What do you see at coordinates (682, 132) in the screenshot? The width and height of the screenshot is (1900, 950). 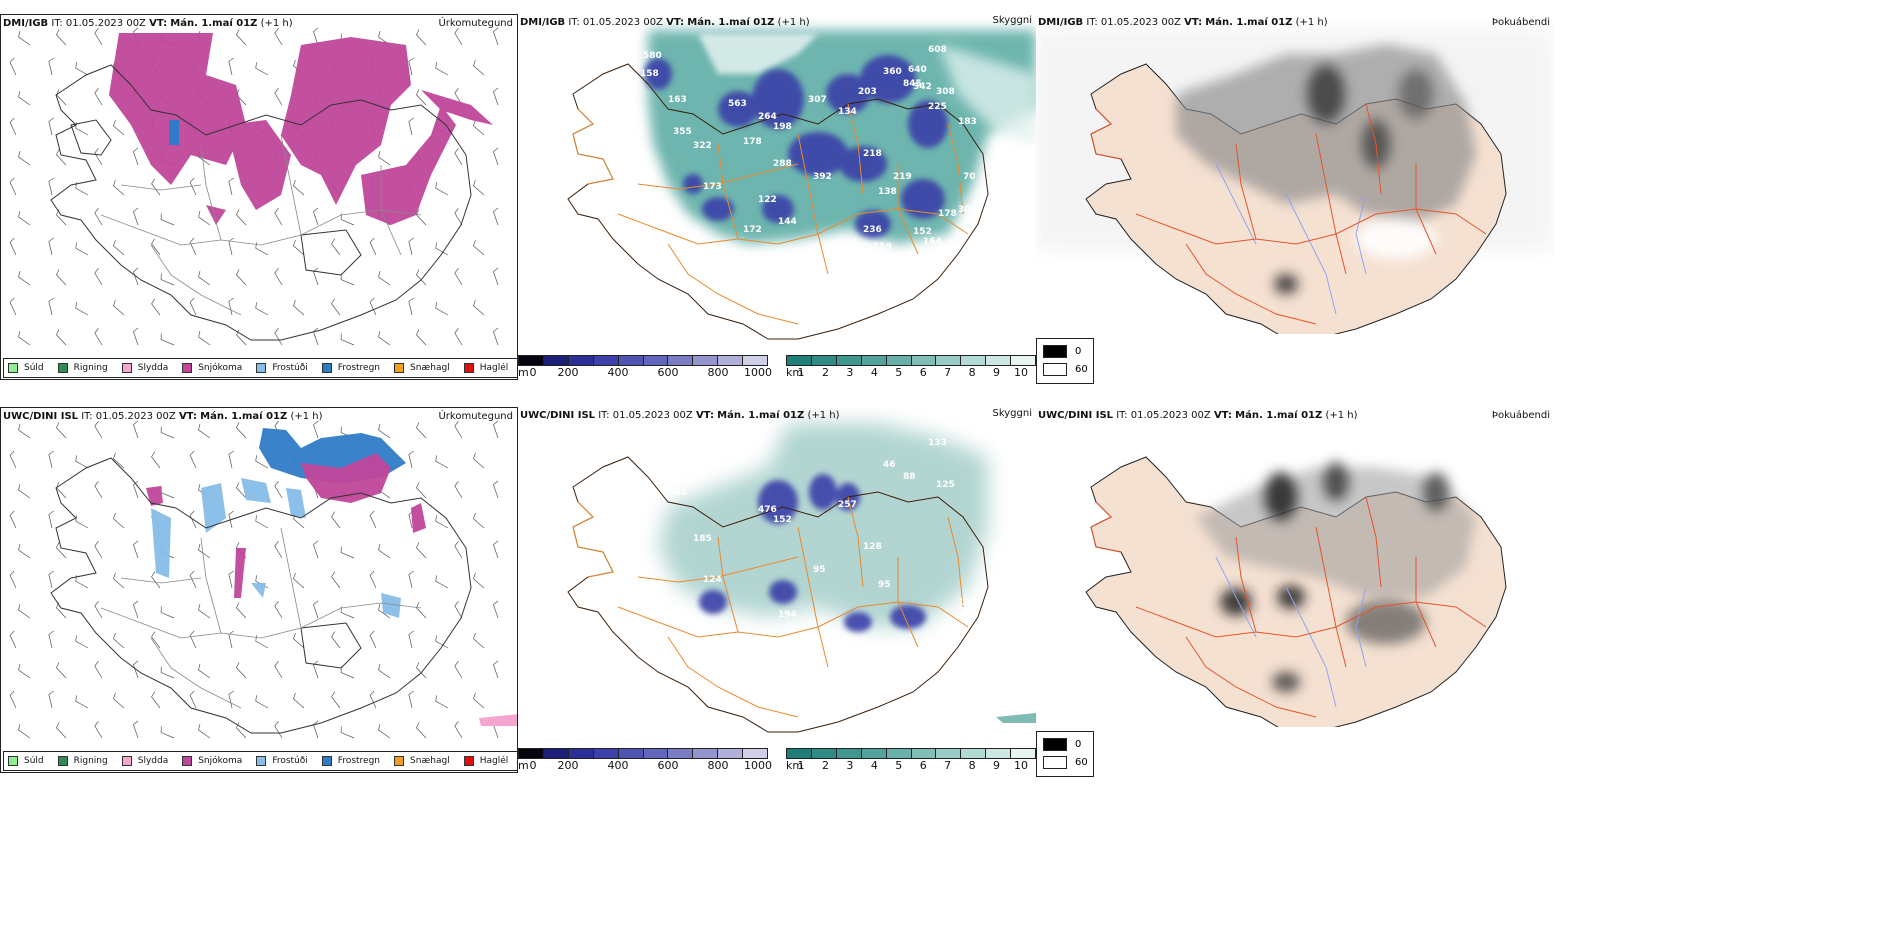 I see `vis-value-label: 355` at bounding box center [682, 132].